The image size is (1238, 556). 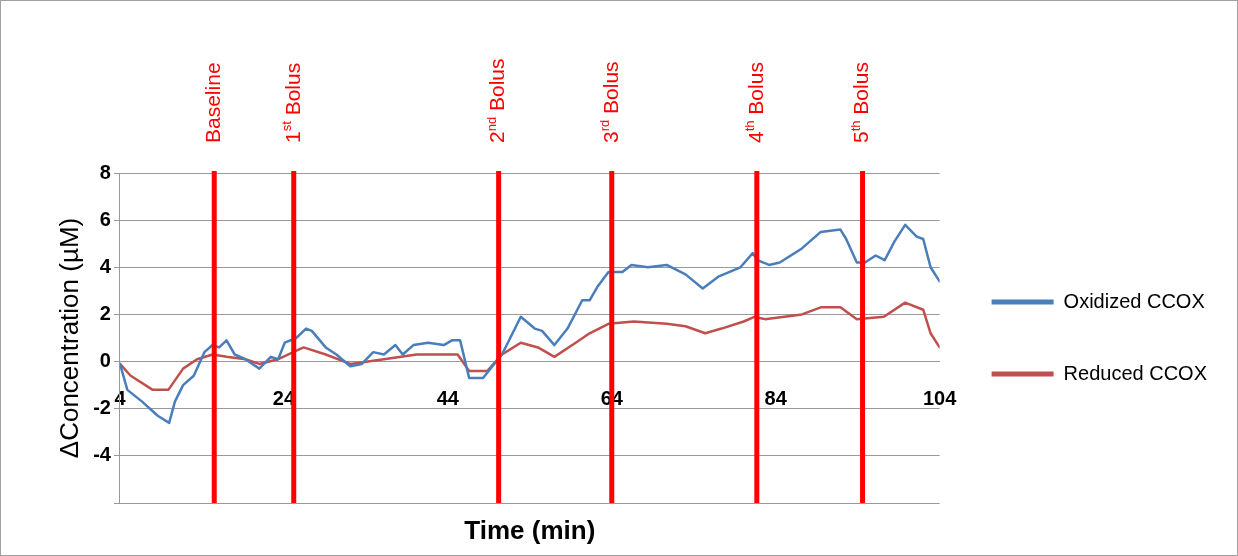 I want to click on y-axis-title: ΔConcentration (µM), so click(x=68, y=338).